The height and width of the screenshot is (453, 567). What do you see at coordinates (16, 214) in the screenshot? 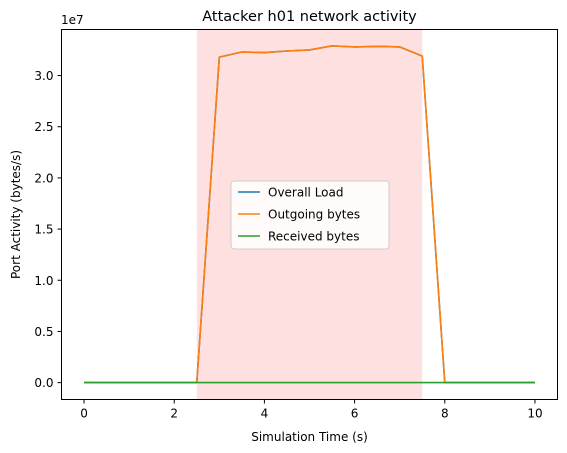
I see `y-axis-label: Port Activity (bytes/s)` at bounding box center [16, 214].